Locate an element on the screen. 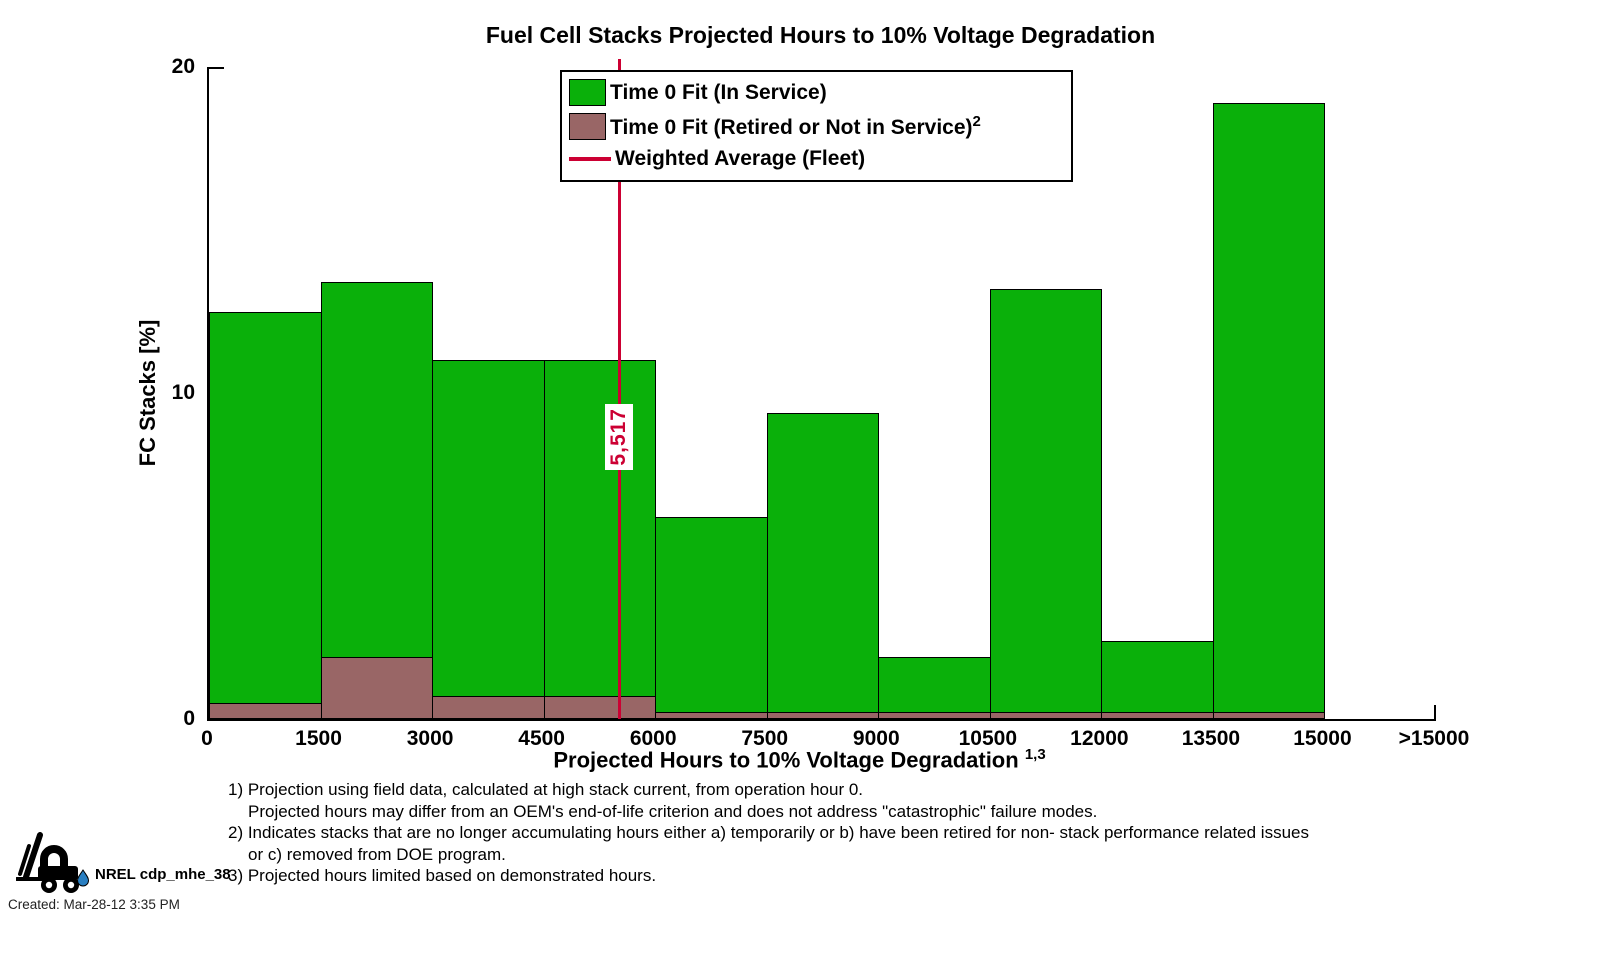 Image resolution: width=1599 pixels, height=960 pixels. weighted-average-value: 5,517 is located at coordinates (619, 437).